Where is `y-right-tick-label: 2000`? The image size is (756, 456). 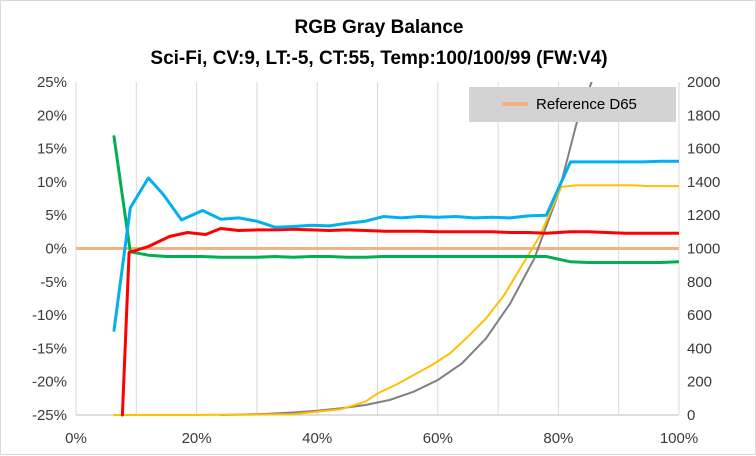
y-right-tick-label: 2000 is located at coordinates (703, 82).